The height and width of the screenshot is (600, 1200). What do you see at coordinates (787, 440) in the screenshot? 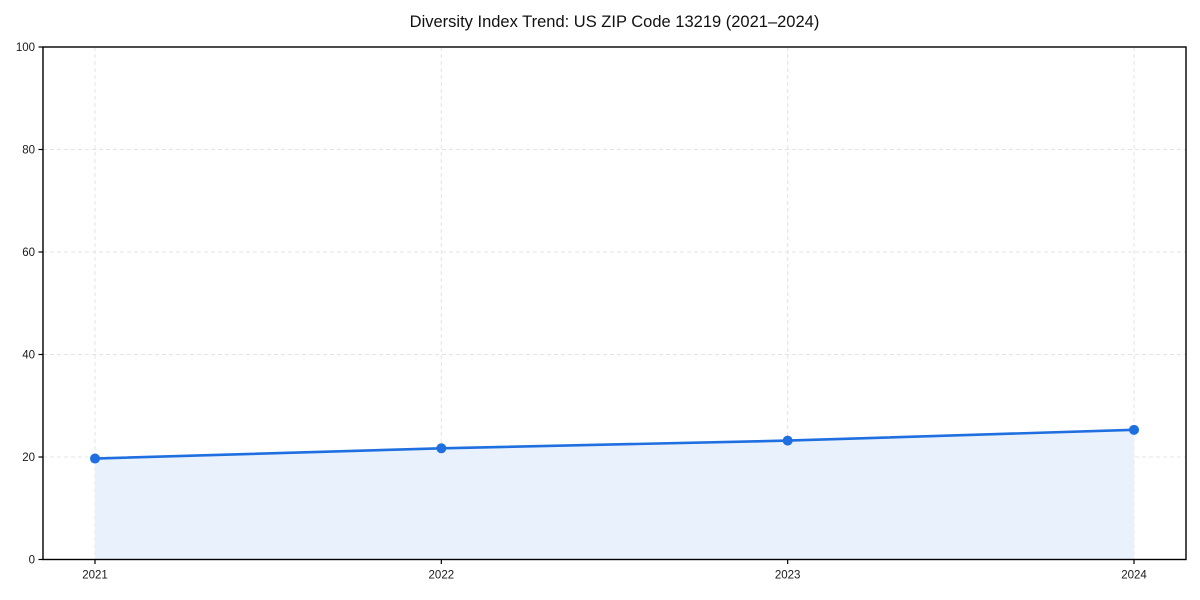
I see `data-point-2023` at bounding box center [787, 440].